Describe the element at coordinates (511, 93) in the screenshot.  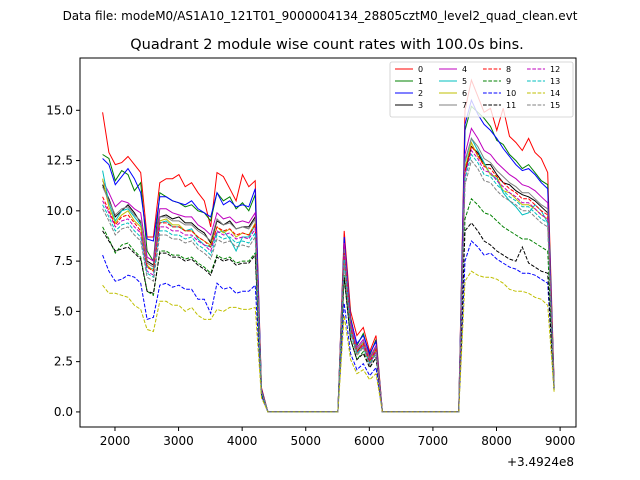
I see `legend-label-10: 10` at that location.